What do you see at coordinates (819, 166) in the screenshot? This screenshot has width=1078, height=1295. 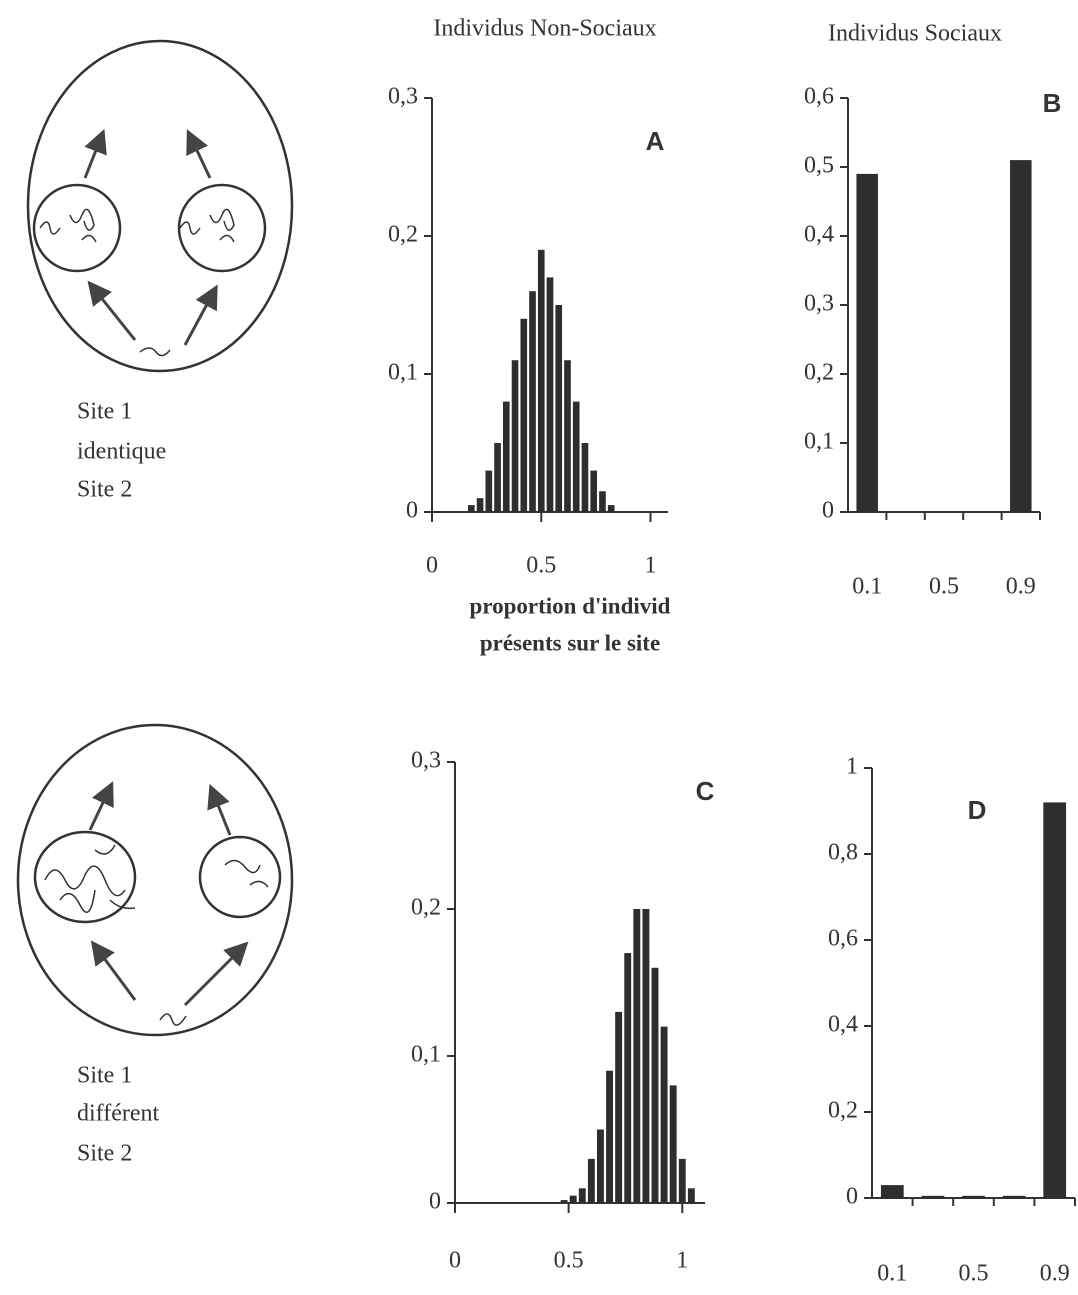 I see `y-tick-label: 0,5` at bounding box center [819, 166].